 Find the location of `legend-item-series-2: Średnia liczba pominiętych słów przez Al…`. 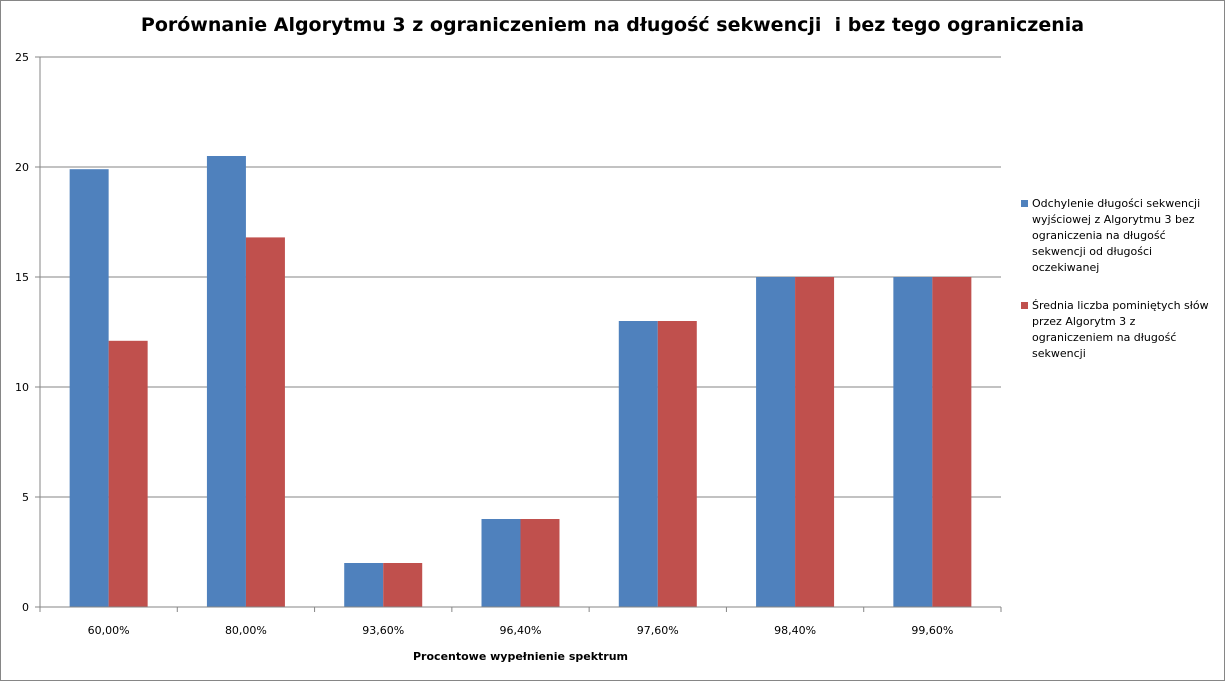

legend-item-series-2: Średnia liczba pominiętych słów przez Al… is located at coordinates (1120, 330).